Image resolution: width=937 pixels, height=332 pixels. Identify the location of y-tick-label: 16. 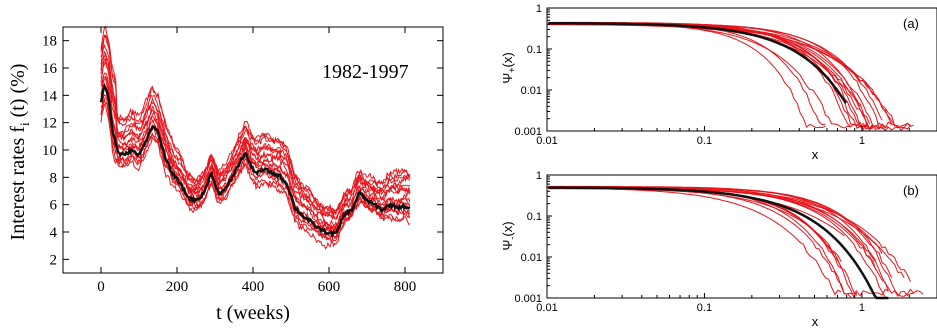
(50, 69).